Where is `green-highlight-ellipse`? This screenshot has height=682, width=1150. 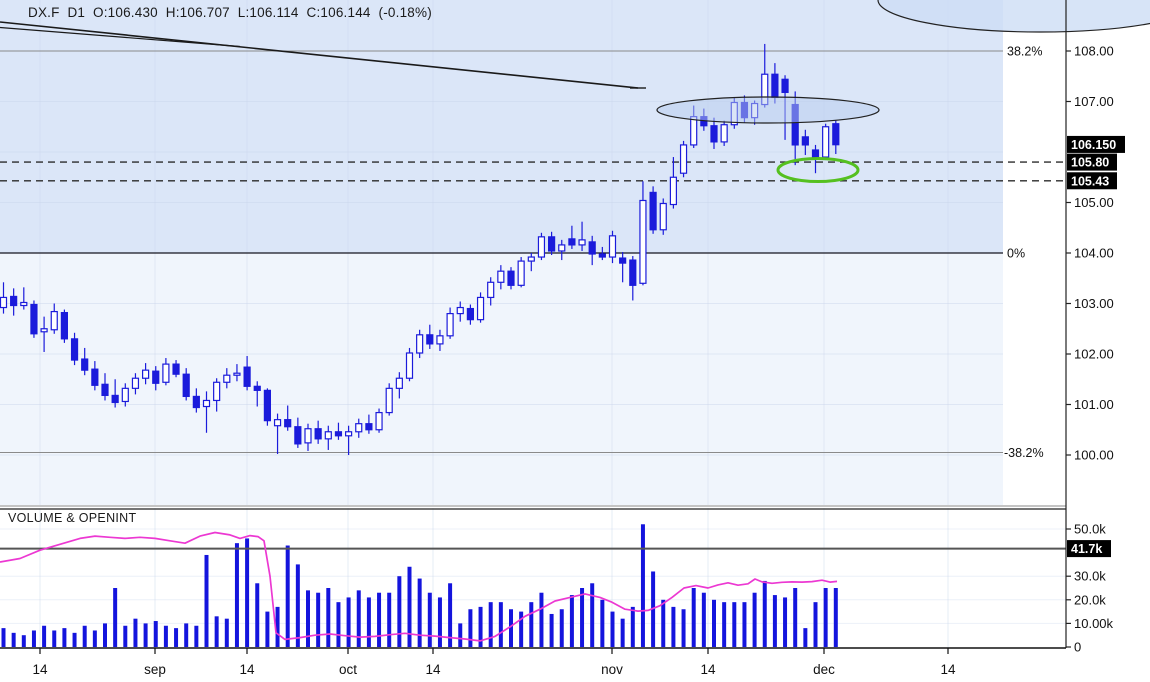
green-highlight-ellipse is located at coordinates (818, 170).